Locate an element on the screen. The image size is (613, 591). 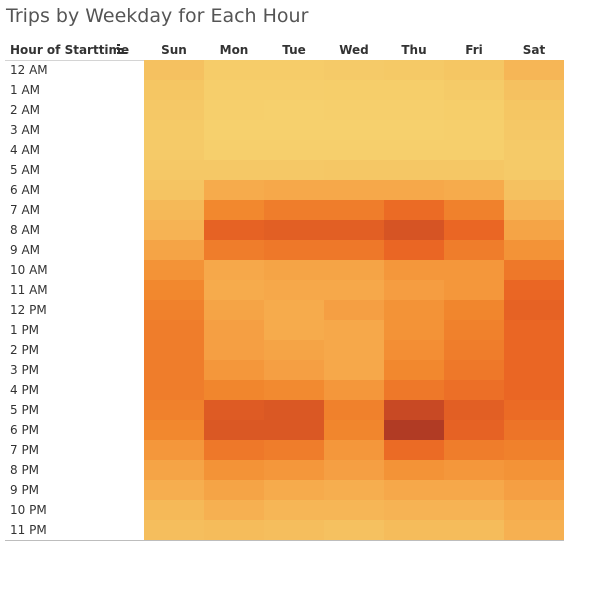
hour-label: 11 AM is located at coordinates (29, 290).